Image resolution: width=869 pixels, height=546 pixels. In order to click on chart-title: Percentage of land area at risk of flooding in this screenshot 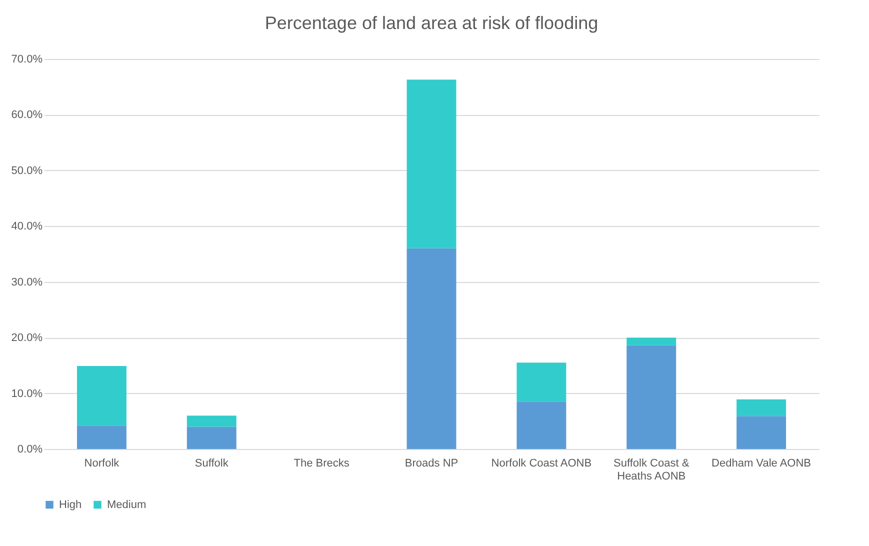, I will do `click(431, 23)`.